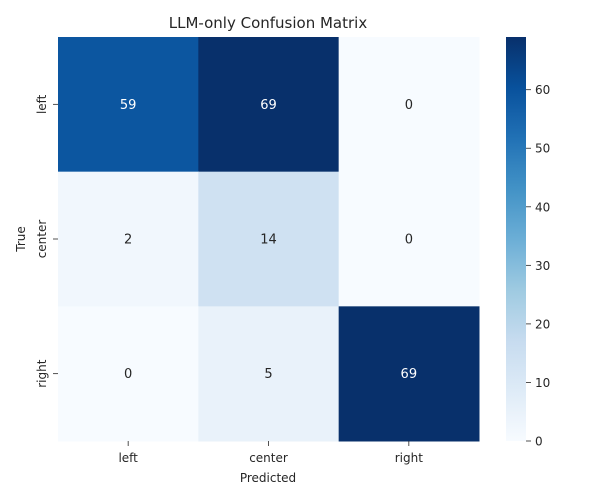 The height and width of the screenshot is (500, 600). Describe the element at coordinates (542, 207) in the screenshot. I see `colorbar-tick-label: 40` at that location.